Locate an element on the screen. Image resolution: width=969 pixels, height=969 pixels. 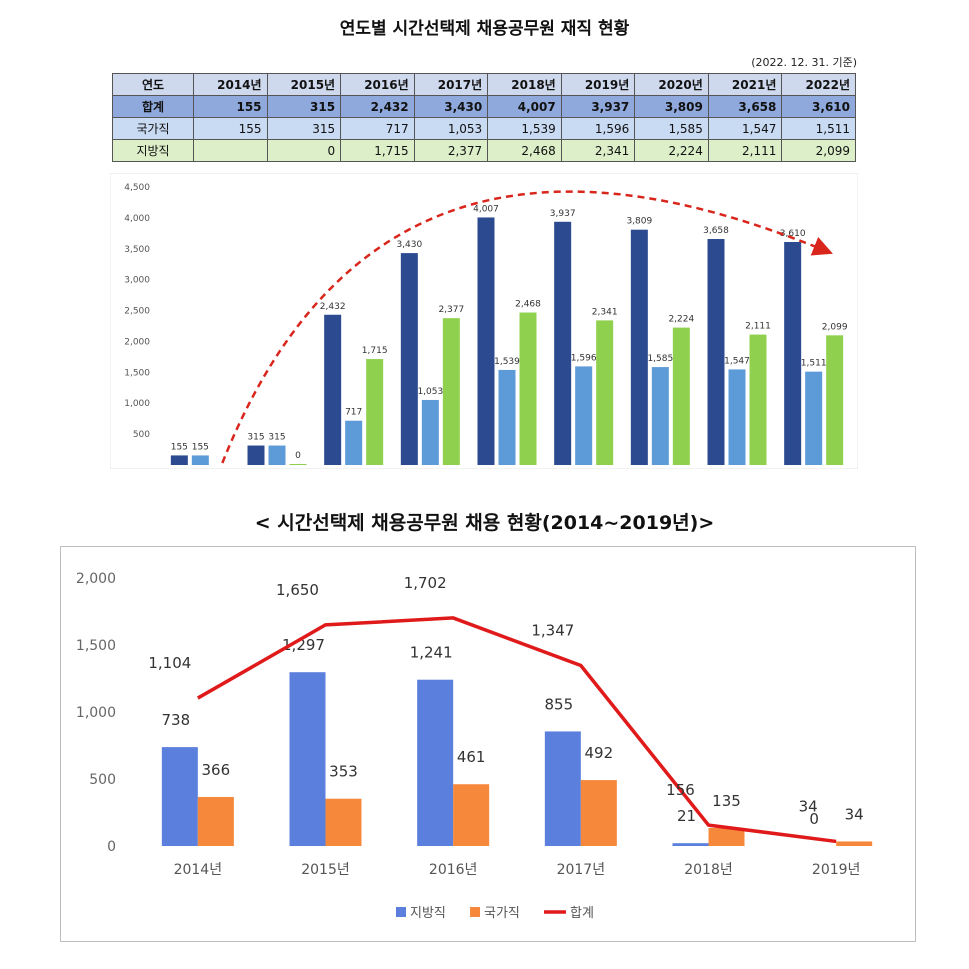
year-header: 2021년 is located at coordinates (745, 84).